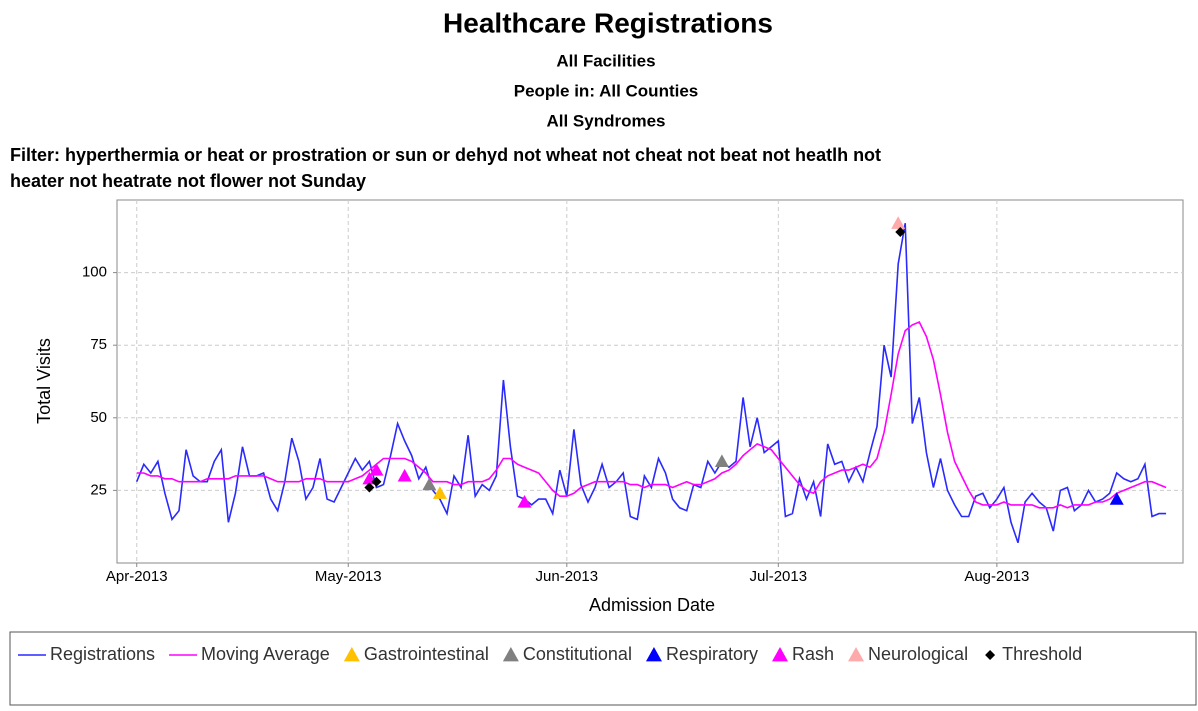  What do you see at coordinates (577, 654) in the screenshot?
I see `legend-label: Constitutional` at bounding box center [577, 654].